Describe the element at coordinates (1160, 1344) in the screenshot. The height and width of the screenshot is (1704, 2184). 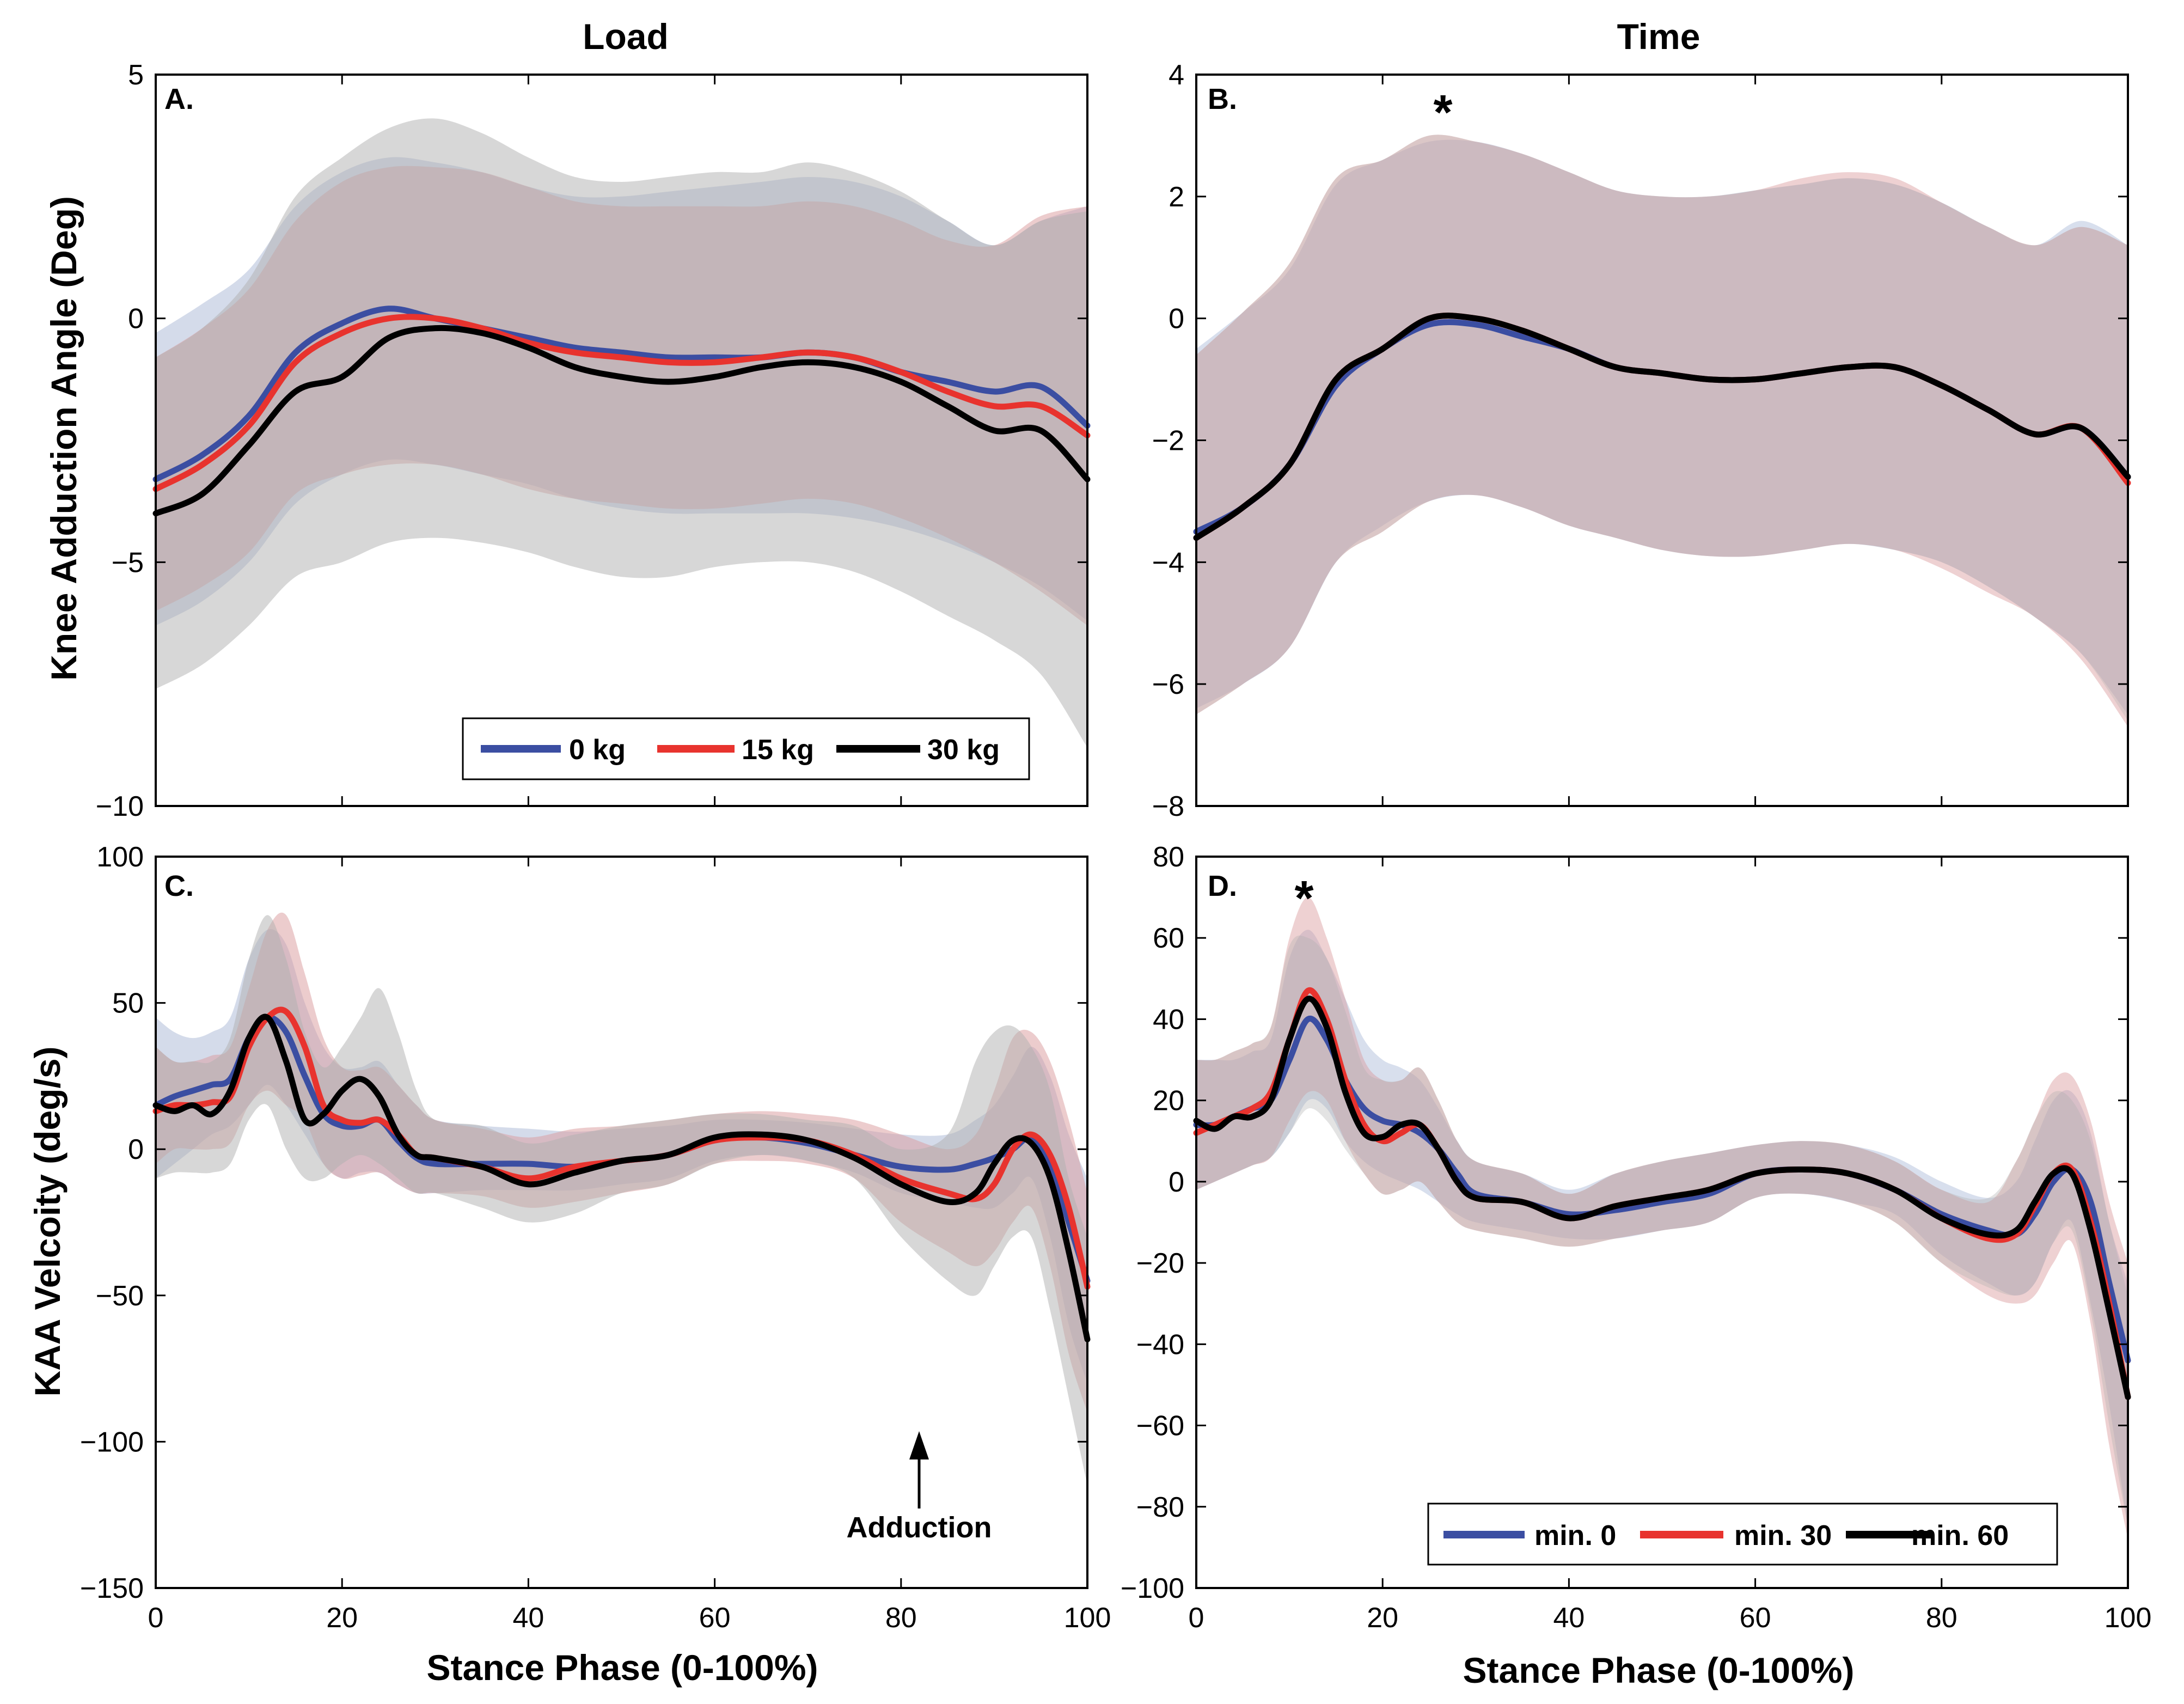
I see `panel-d-y-tick-label: −40` at that location.